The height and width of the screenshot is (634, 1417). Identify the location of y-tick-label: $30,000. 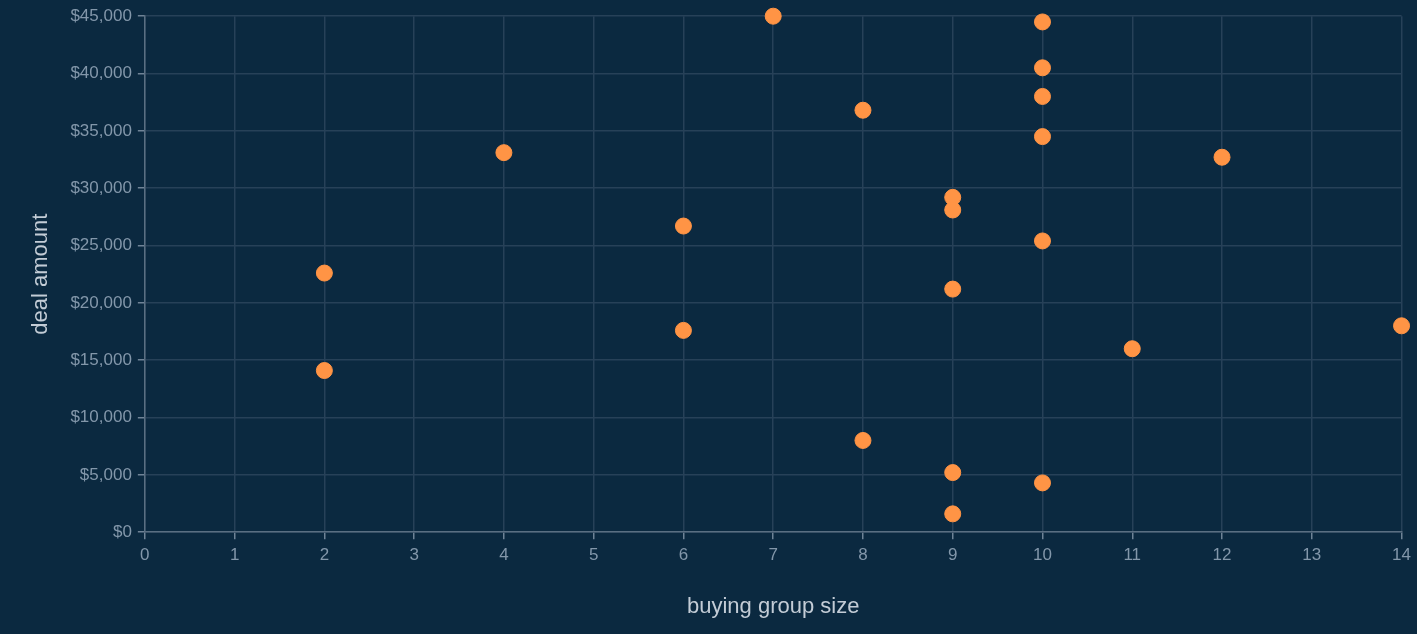
(101, 187).